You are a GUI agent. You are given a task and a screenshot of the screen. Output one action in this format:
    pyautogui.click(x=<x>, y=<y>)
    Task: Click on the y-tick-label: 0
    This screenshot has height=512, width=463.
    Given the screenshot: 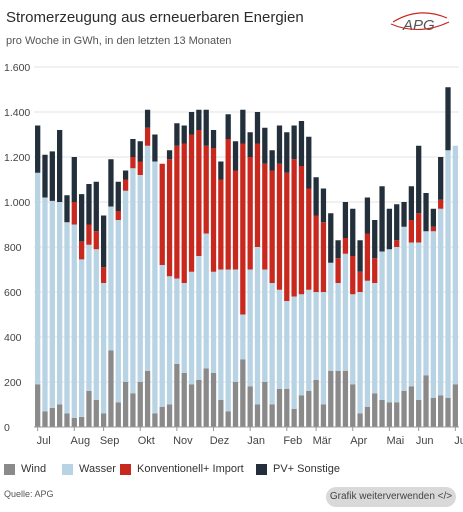 What is the action you would take?
    pyautogui.click(x=7, y=428)
    